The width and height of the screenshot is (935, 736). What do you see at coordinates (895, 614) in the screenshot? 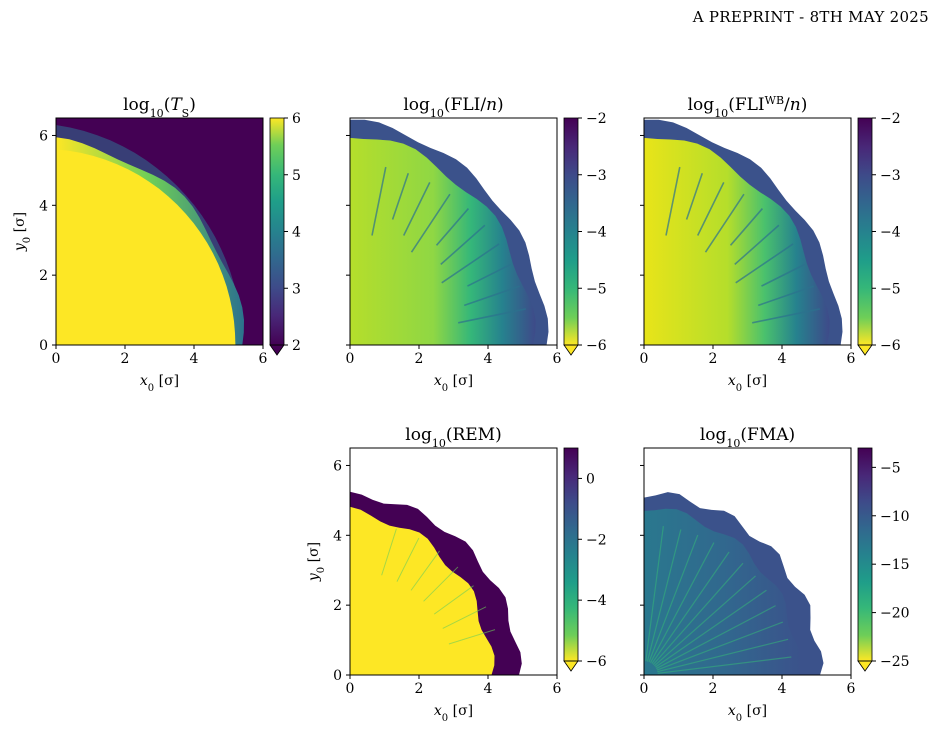
I see `colorbar-tick-label: −20` at bounding box center [895, 614].